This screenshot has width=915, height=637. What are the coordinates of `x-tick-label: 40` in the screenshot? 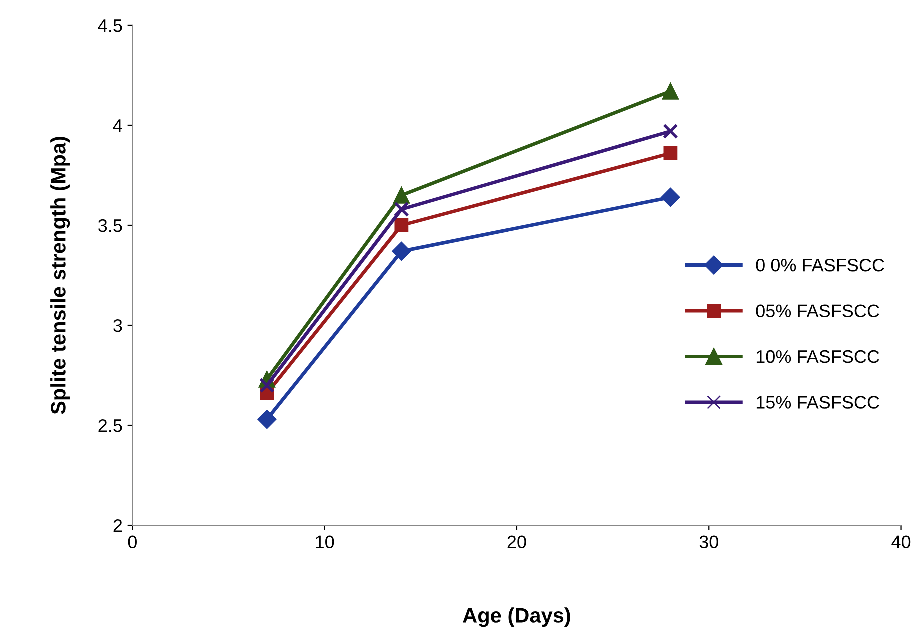 It's located at (901, 542).